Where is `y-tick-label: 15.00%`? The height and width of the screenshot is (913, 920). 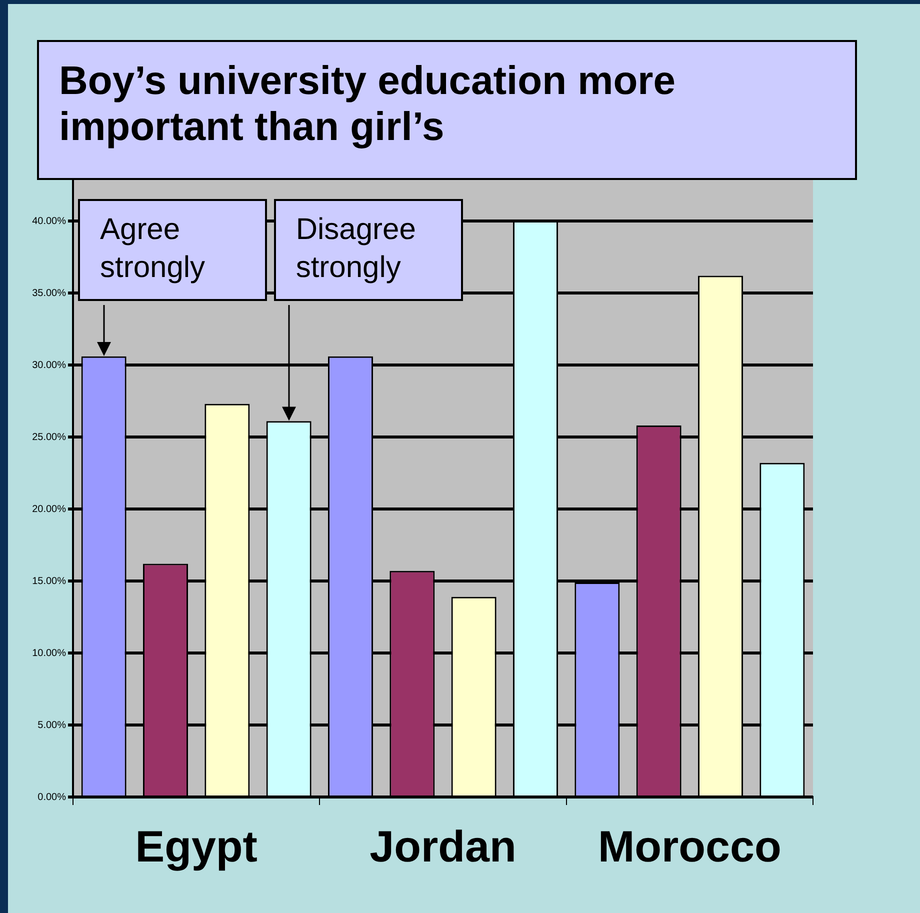
y-tick-label: 15.00% is located at coordinates (49, 581).